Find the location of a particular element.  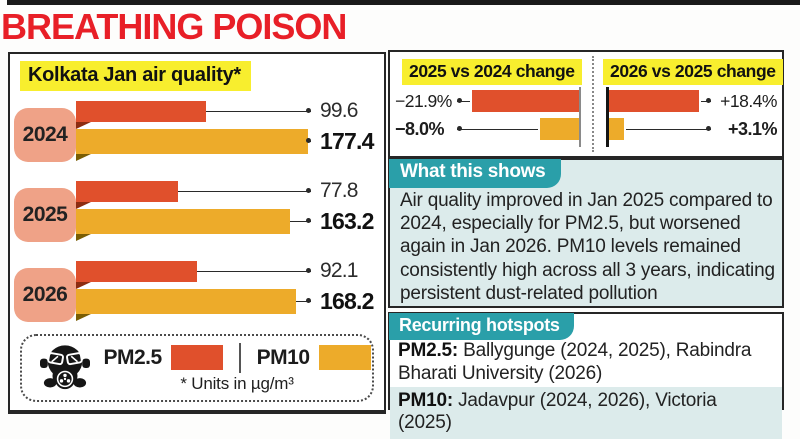

change-2025-vs-2024: 2025 vs 2024 change −21.9% −8.0% is located at coordinates (490, 104).